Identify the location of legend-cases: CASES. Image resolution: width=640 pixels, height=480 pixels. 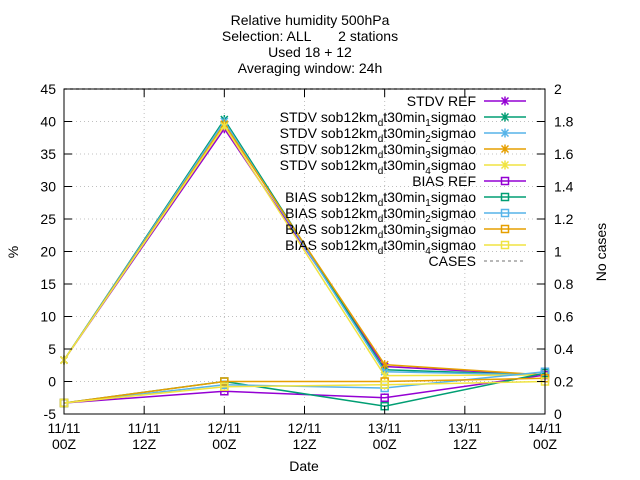
(477, 261).